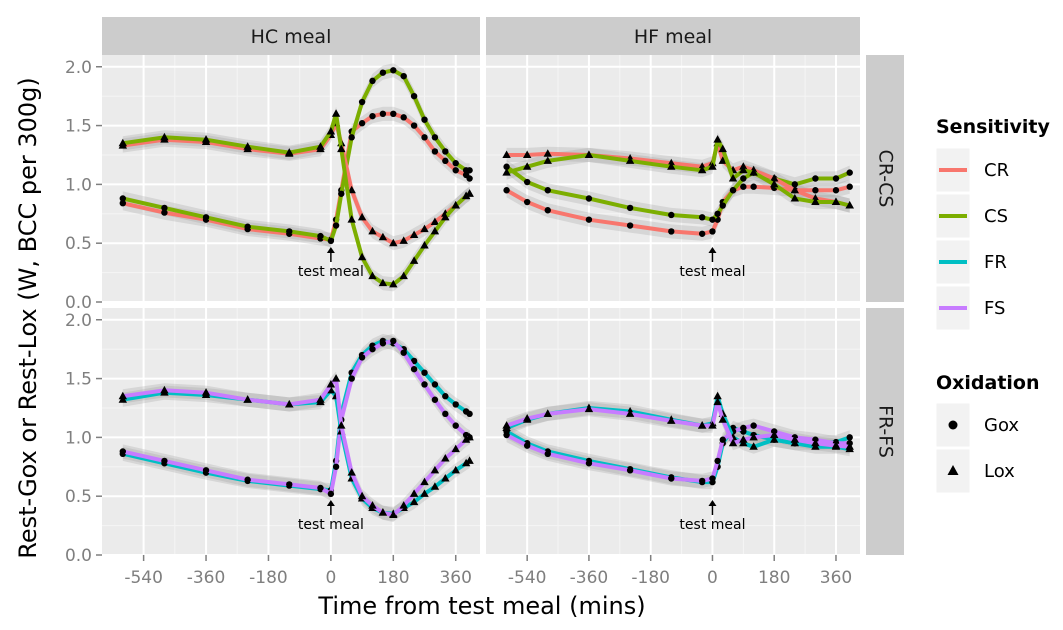 This screenshot has height=630, width=1063. Describe the element at coordinates (673, 36) in the screenshot. I see `column-strip` at that location.